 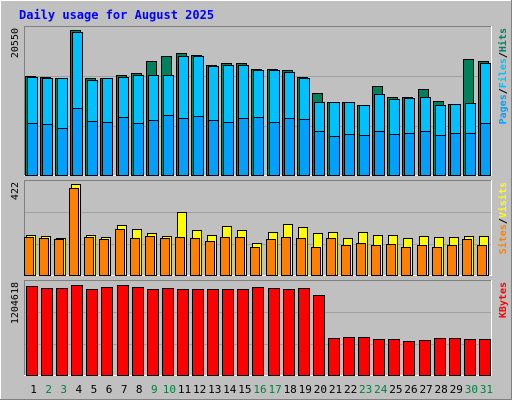 I want to click on x-tick-label: 28, so click(x=441, y=389).